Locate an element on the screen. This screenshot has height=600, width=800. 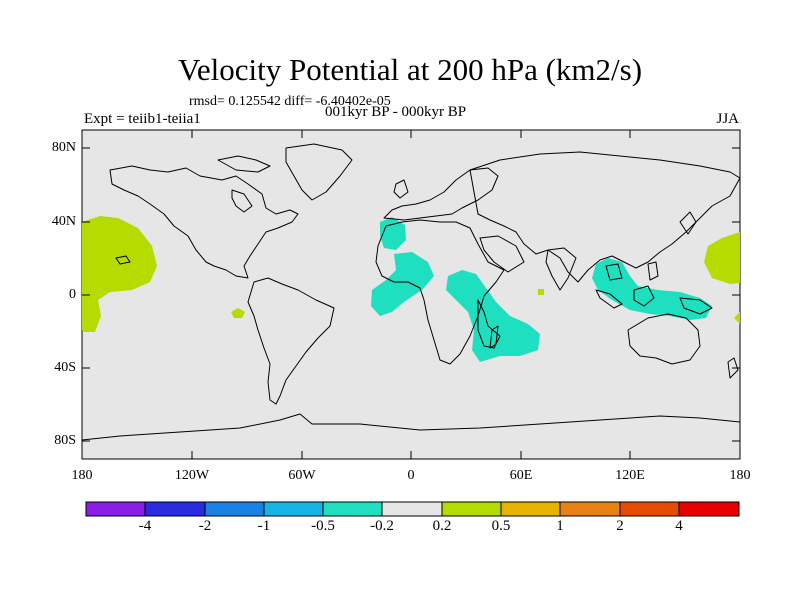
africa-coast is located at coordinates (440, 292).